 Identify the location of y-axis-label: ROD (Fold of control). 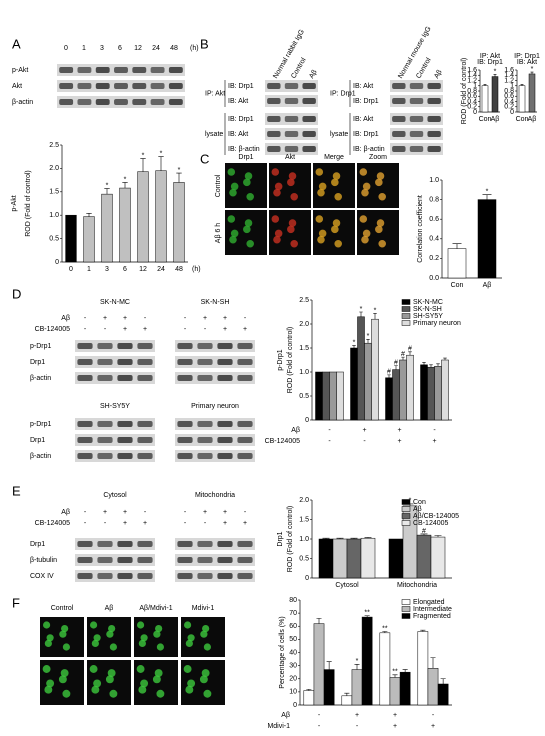
(290, 360).